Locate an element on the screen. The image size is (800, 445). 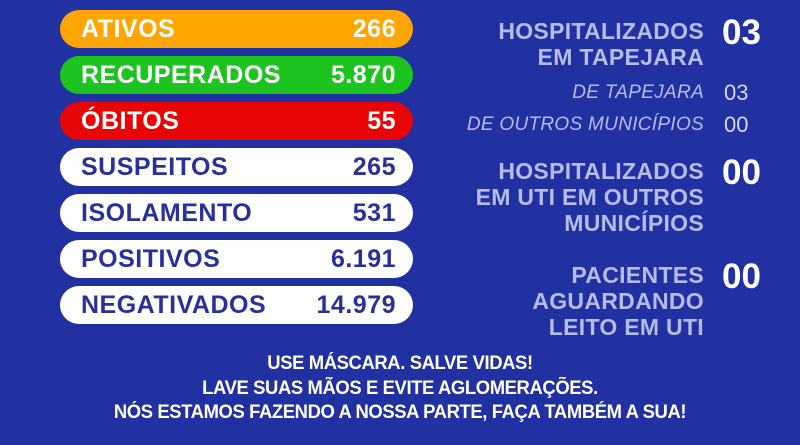
patients-waiting-uti-value: 00 is located at coordinates (741, 276).